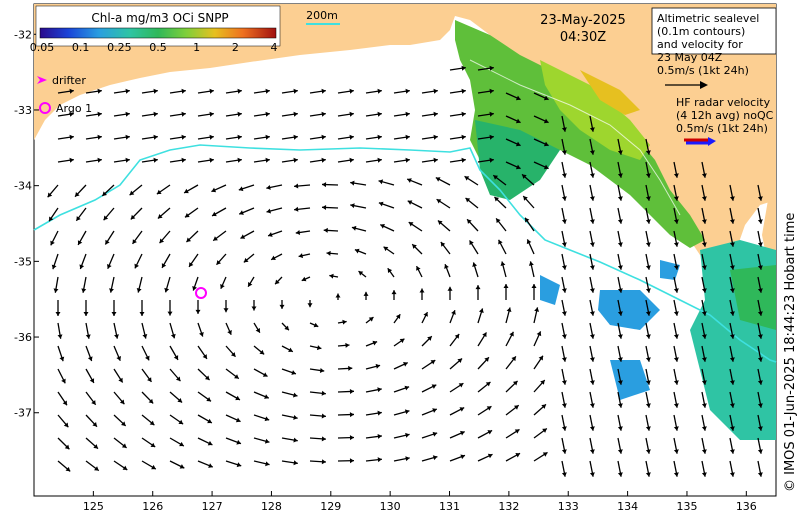 This screenshot has height=520, width=800. I want to click on drifter-icon, so click(42, 80).